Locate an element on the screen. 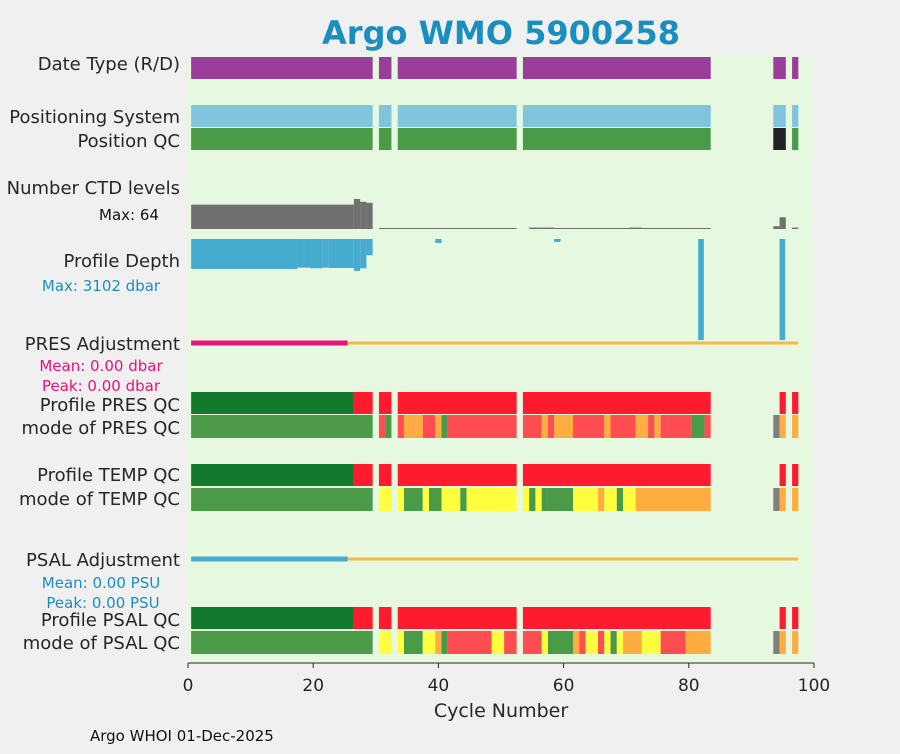 The width and height of the screenshot is (900, 754). x-tick-label: 0 is located at coordinates (188, 686).